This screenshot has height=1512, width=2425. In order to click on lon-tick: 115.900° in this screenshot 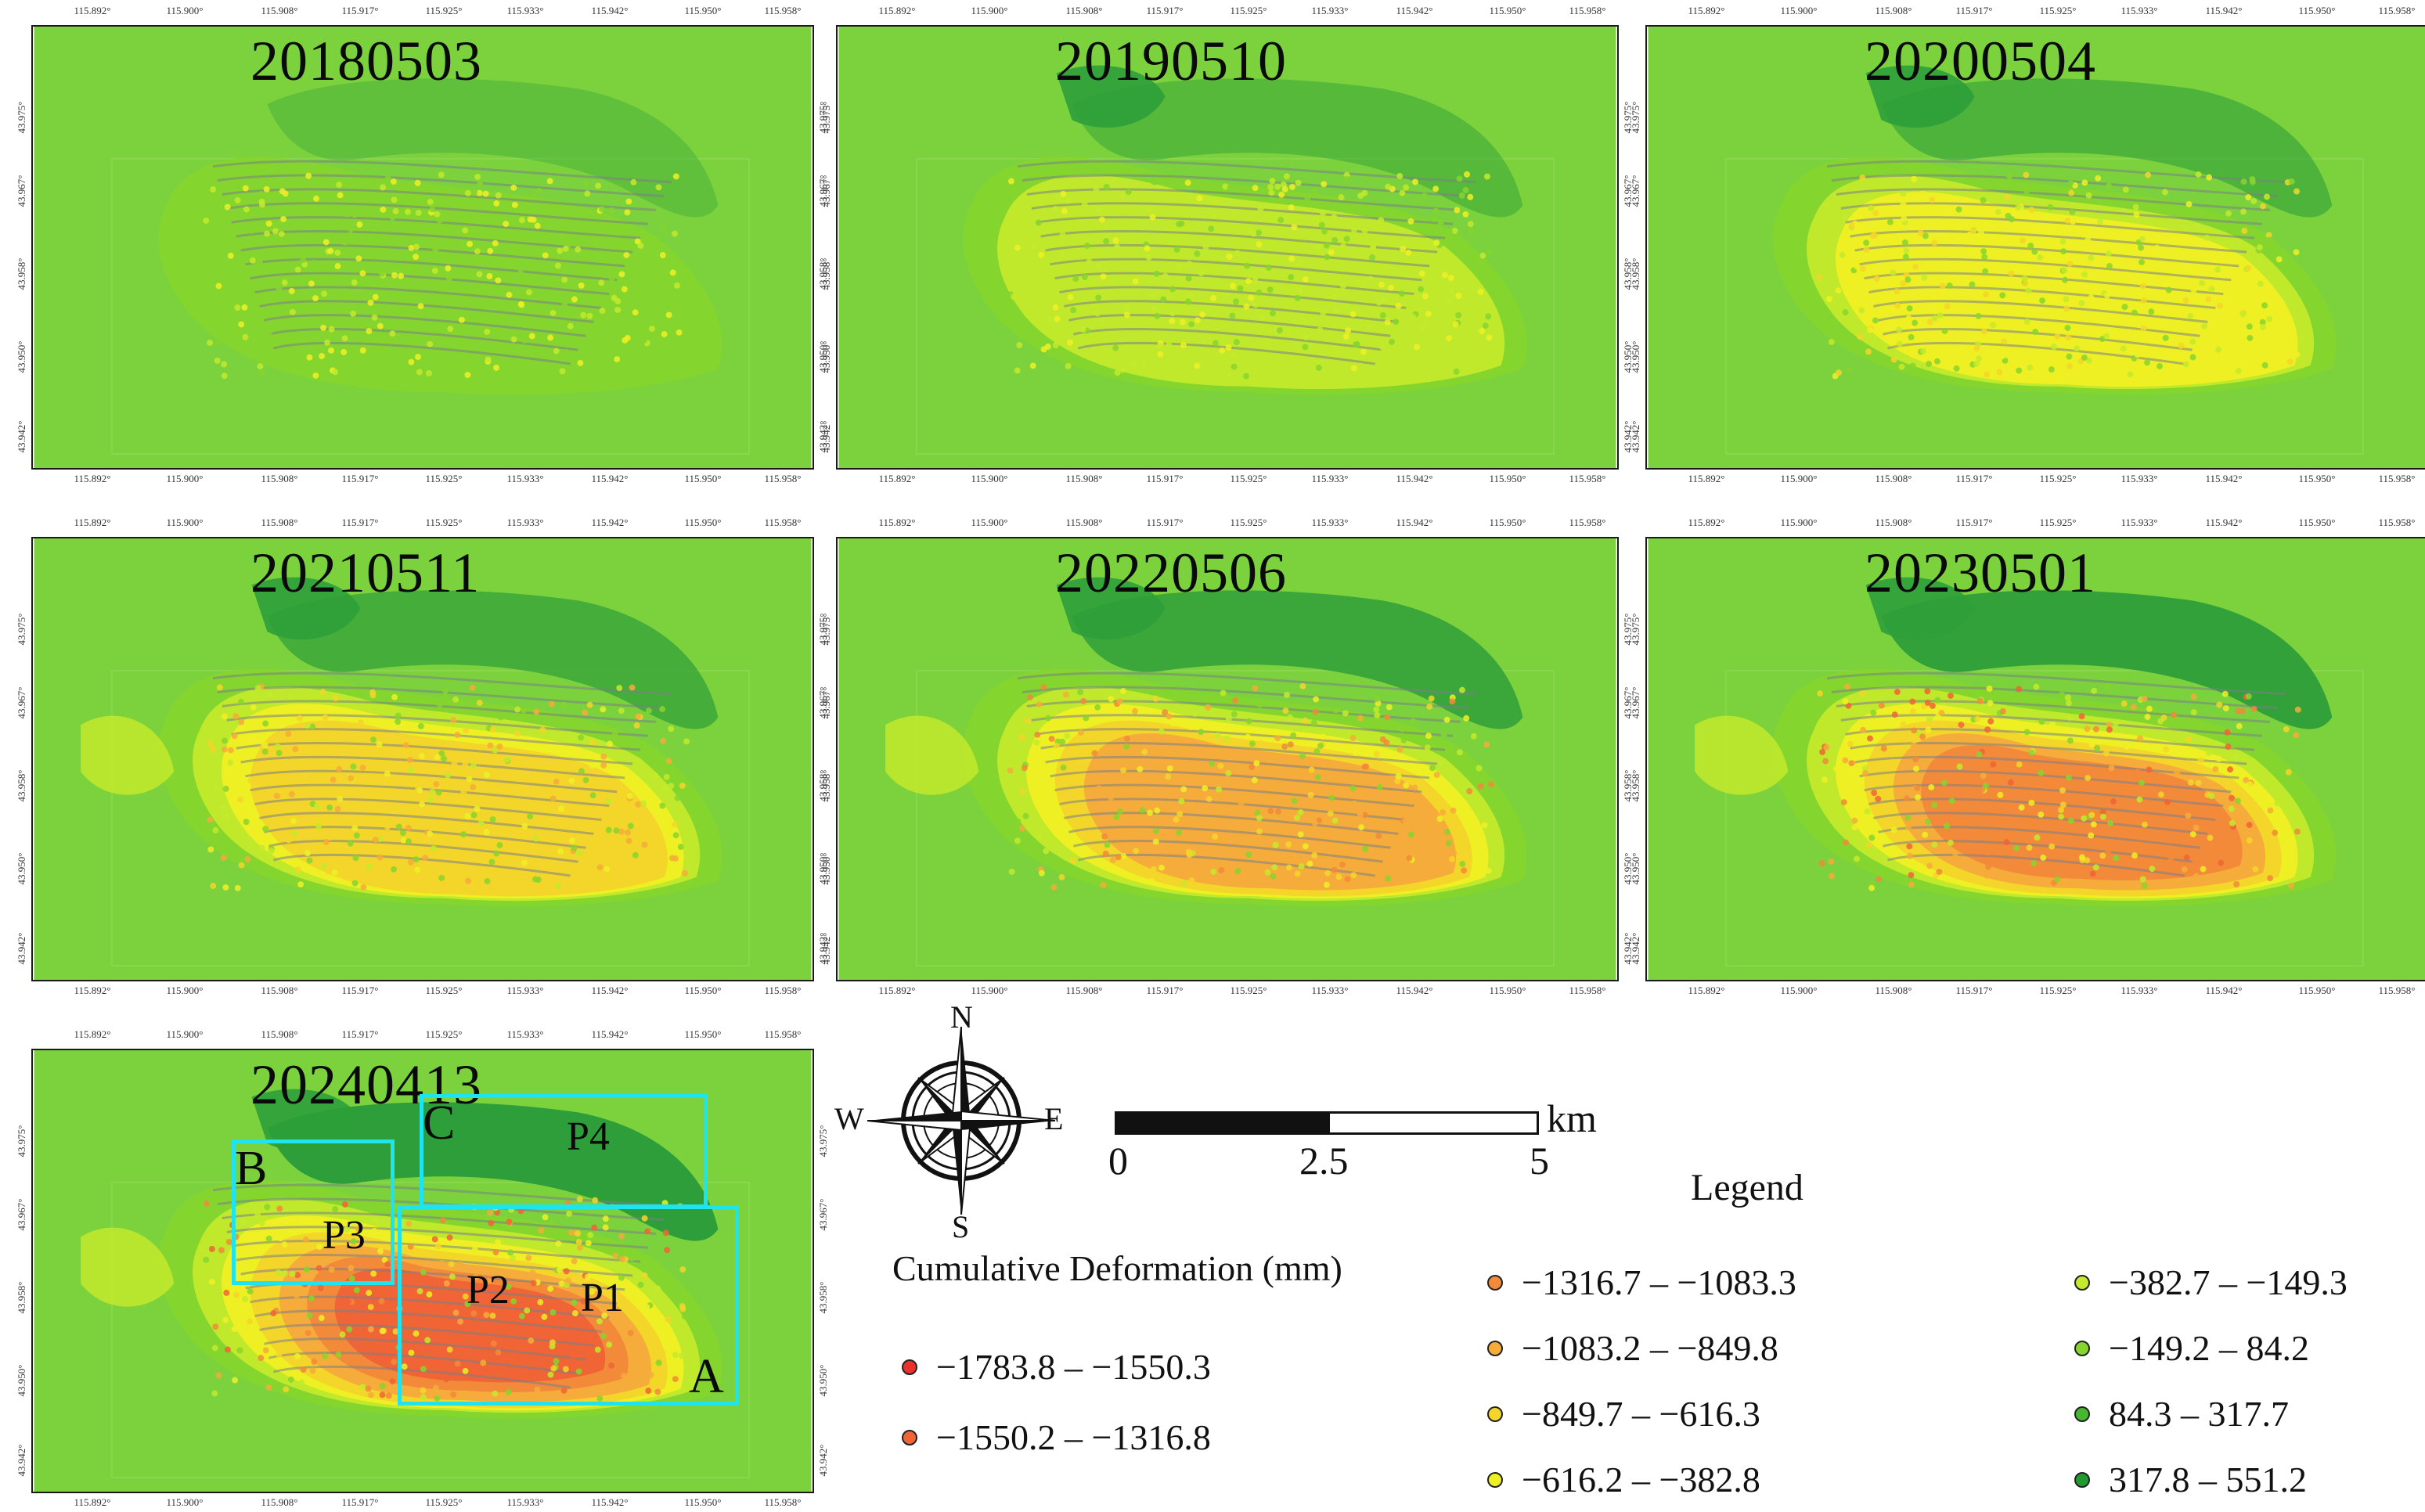, I will do `click(185, 1502)`.